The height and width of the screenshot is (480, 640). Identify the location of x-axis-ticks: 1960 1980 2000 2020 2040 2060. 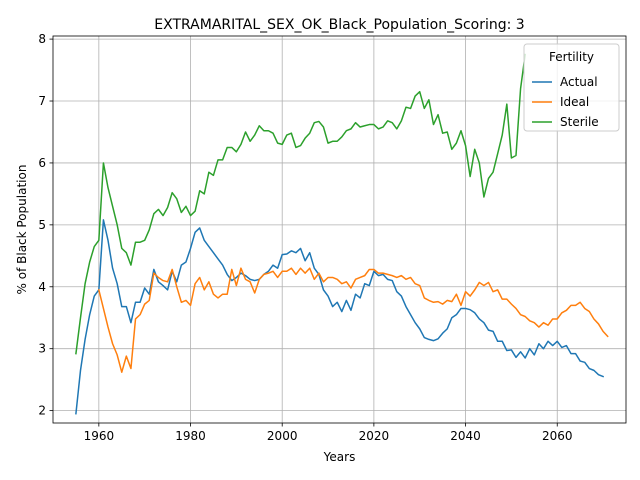
(328, 433).